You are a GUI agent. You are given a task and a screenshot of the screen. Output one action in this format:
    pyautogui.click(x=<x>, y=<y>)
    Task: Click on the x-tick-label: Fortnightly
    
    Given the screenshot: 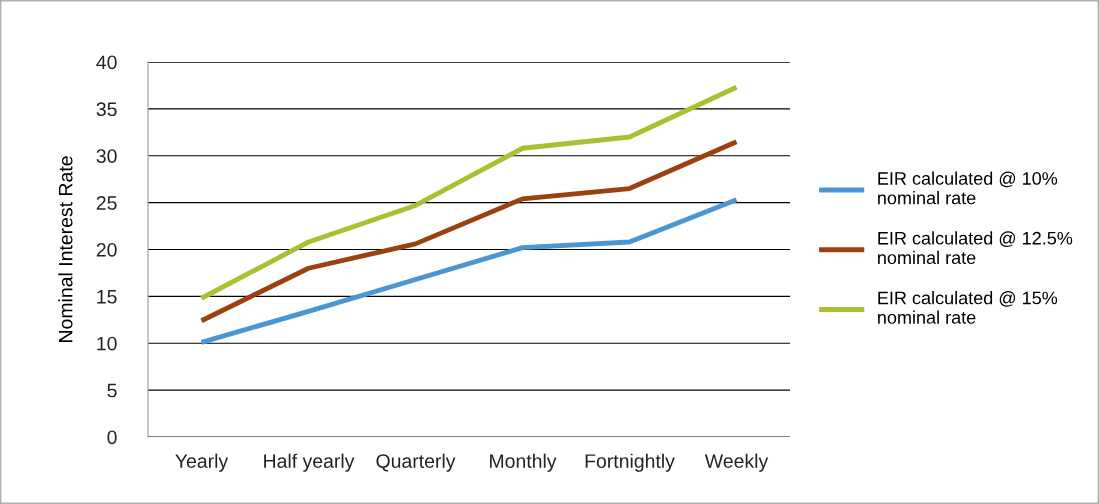 What is the action you would take?
    pyautogui.click(x=630, y=462)
    